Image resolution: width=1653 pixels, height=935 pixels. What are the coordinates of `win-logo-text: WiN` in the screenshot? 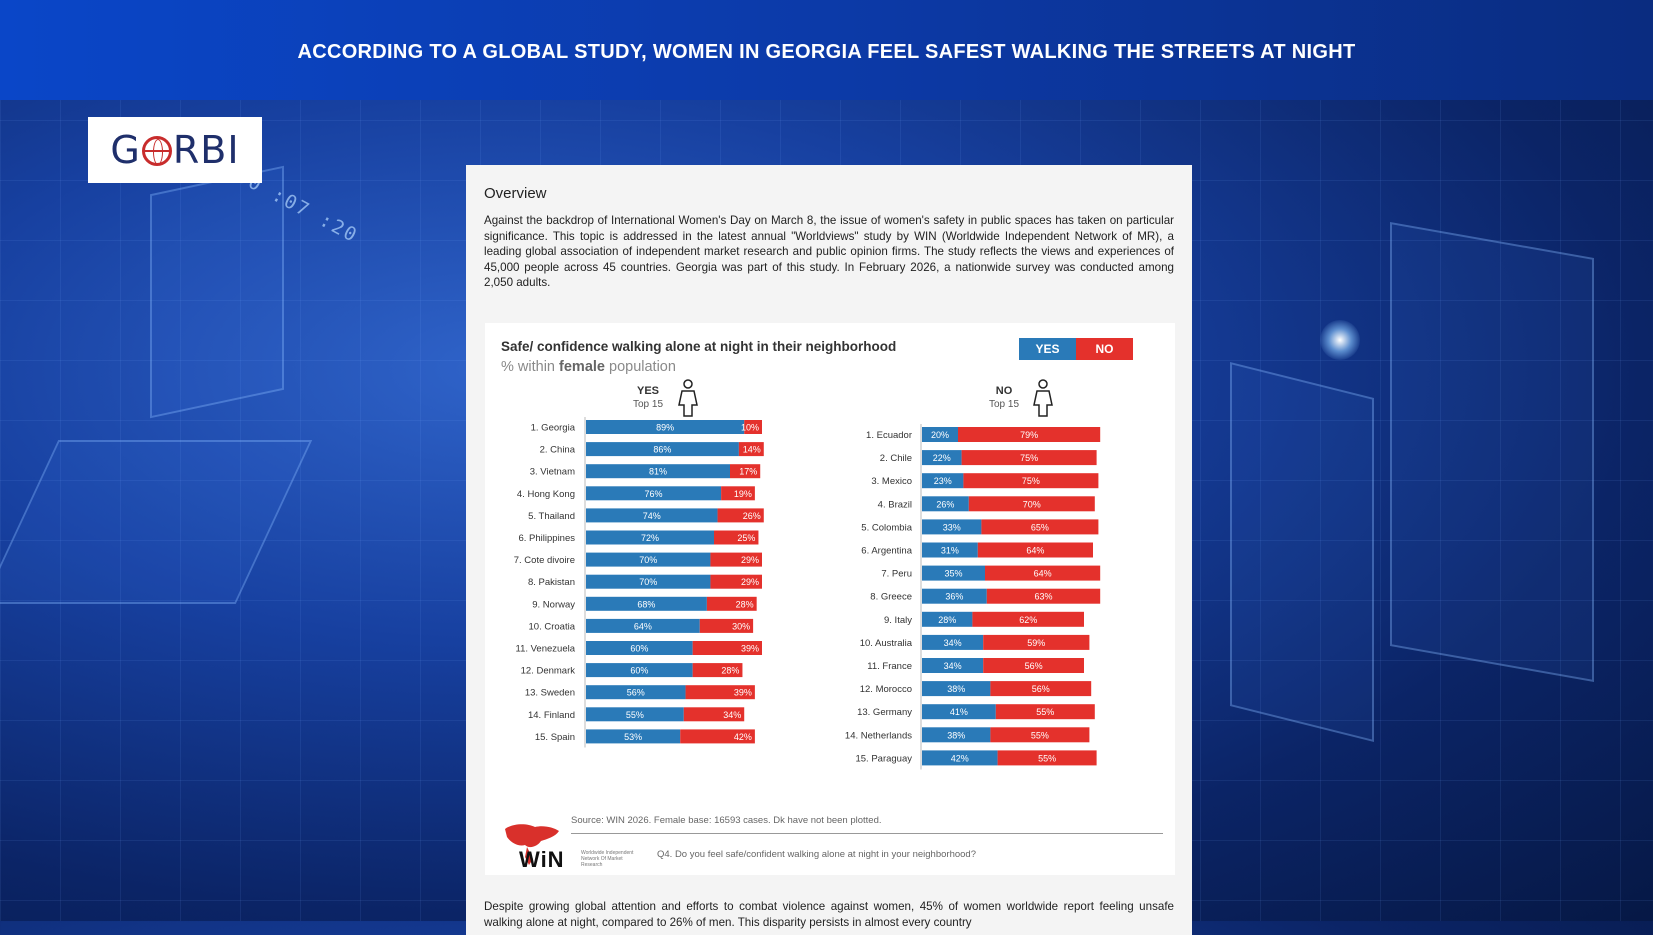 It's located at (542, 859).